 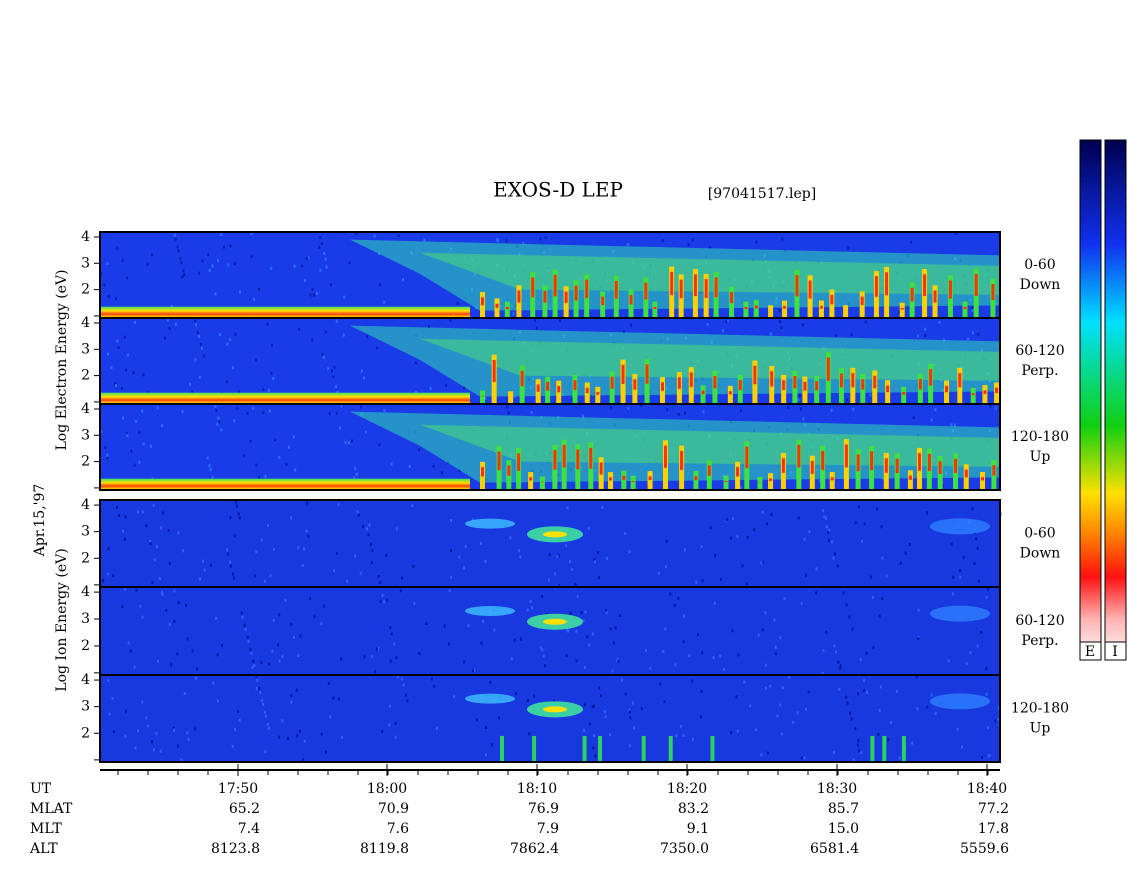 What do you see at coordinates (1090, 400) in the screenshot?
I see `colorbar-e` at bounding box center [1090, 400].